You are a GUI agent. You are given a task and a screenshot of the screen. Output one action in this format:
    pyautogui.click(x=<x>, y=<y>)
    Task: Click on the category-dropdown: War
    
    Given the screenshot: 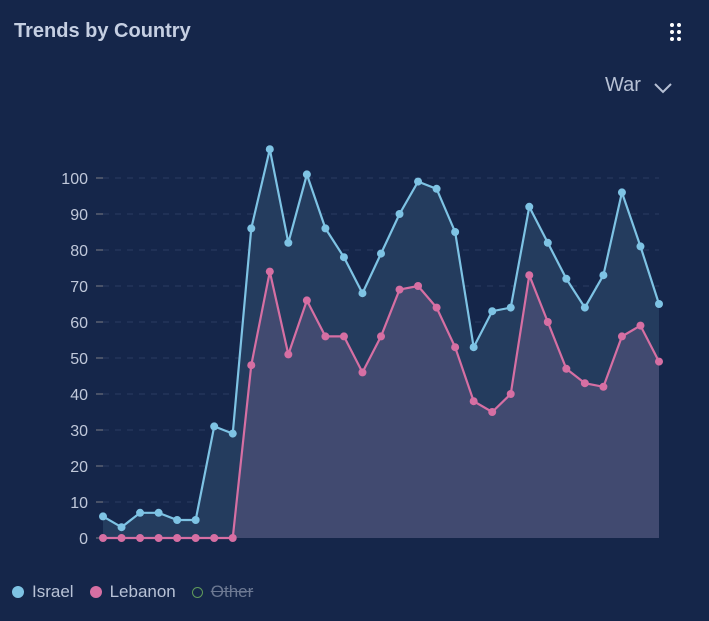 What is the action you would take?
    pyautogui.click(x=639, y=85)
    